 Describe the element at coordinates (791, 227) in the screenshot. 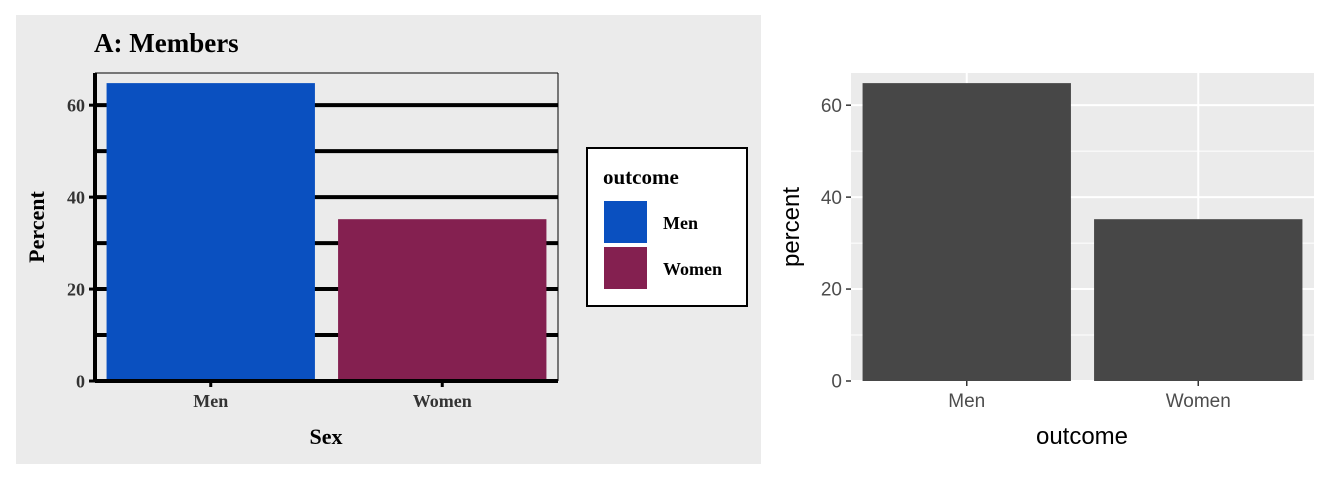

I see `chart-b-y-axis-title: percent` at that location.